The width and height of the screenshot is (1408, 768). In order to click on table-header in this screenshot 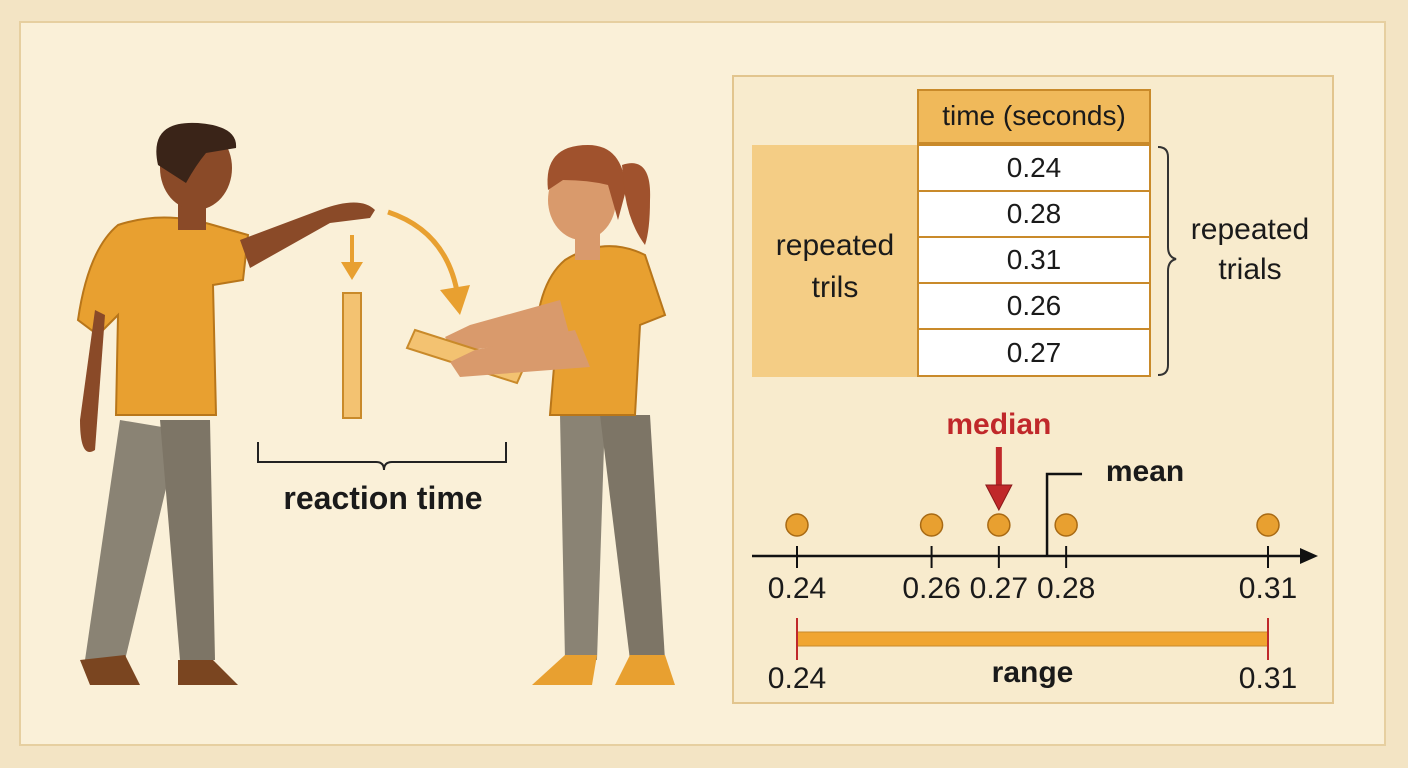, I will do `click(1034, 116)`.